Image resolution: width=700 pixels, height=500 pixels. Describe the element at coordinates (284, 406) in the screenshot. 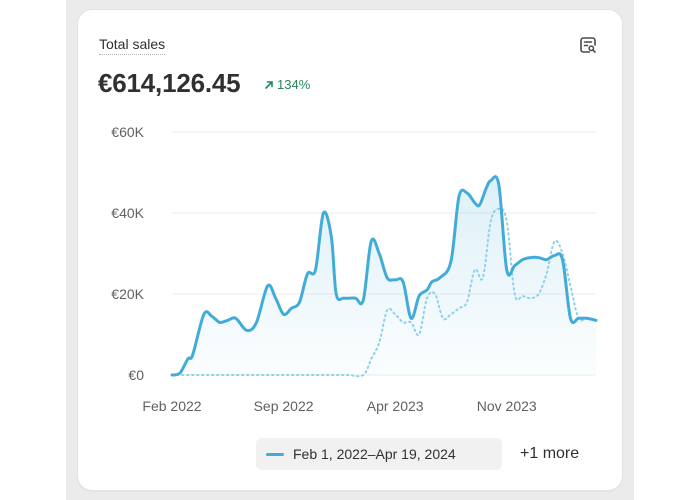

I see `x-tick-label: Sep 2022` at that location.